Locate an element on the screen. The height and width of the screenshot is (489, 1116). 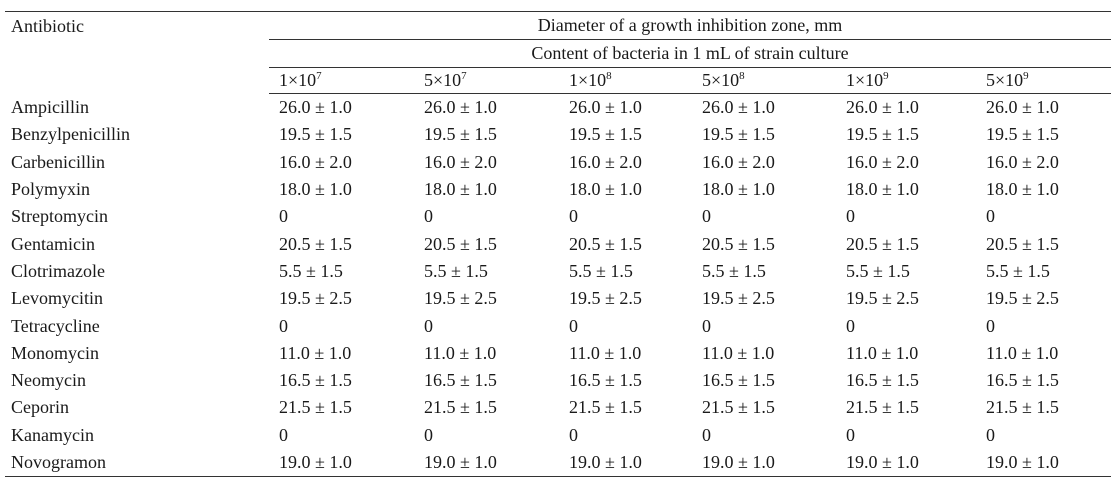
concentration-header: 5×107 is located at coordinates (486, 80).